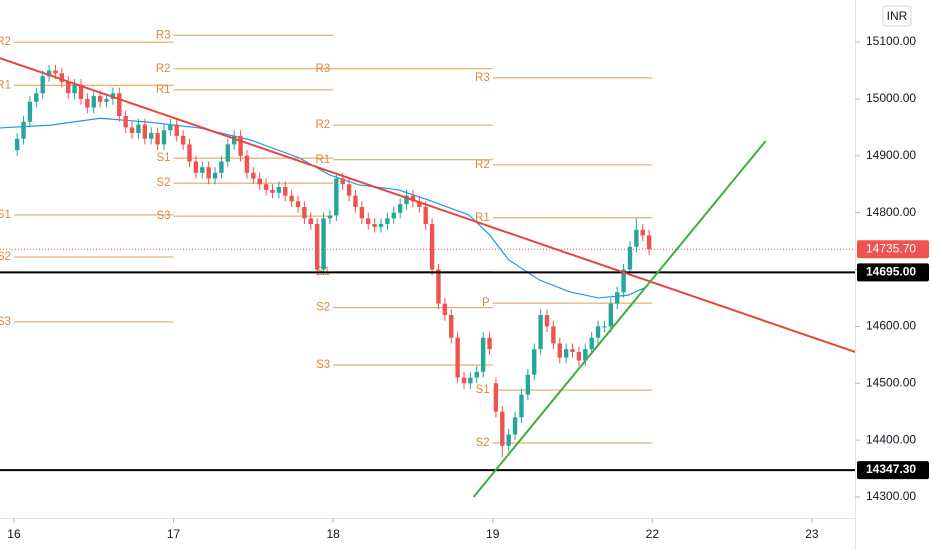  Describe the element at coordinates (493, 534) in the screenshot. I see `x-tick-label: 19` at that location.